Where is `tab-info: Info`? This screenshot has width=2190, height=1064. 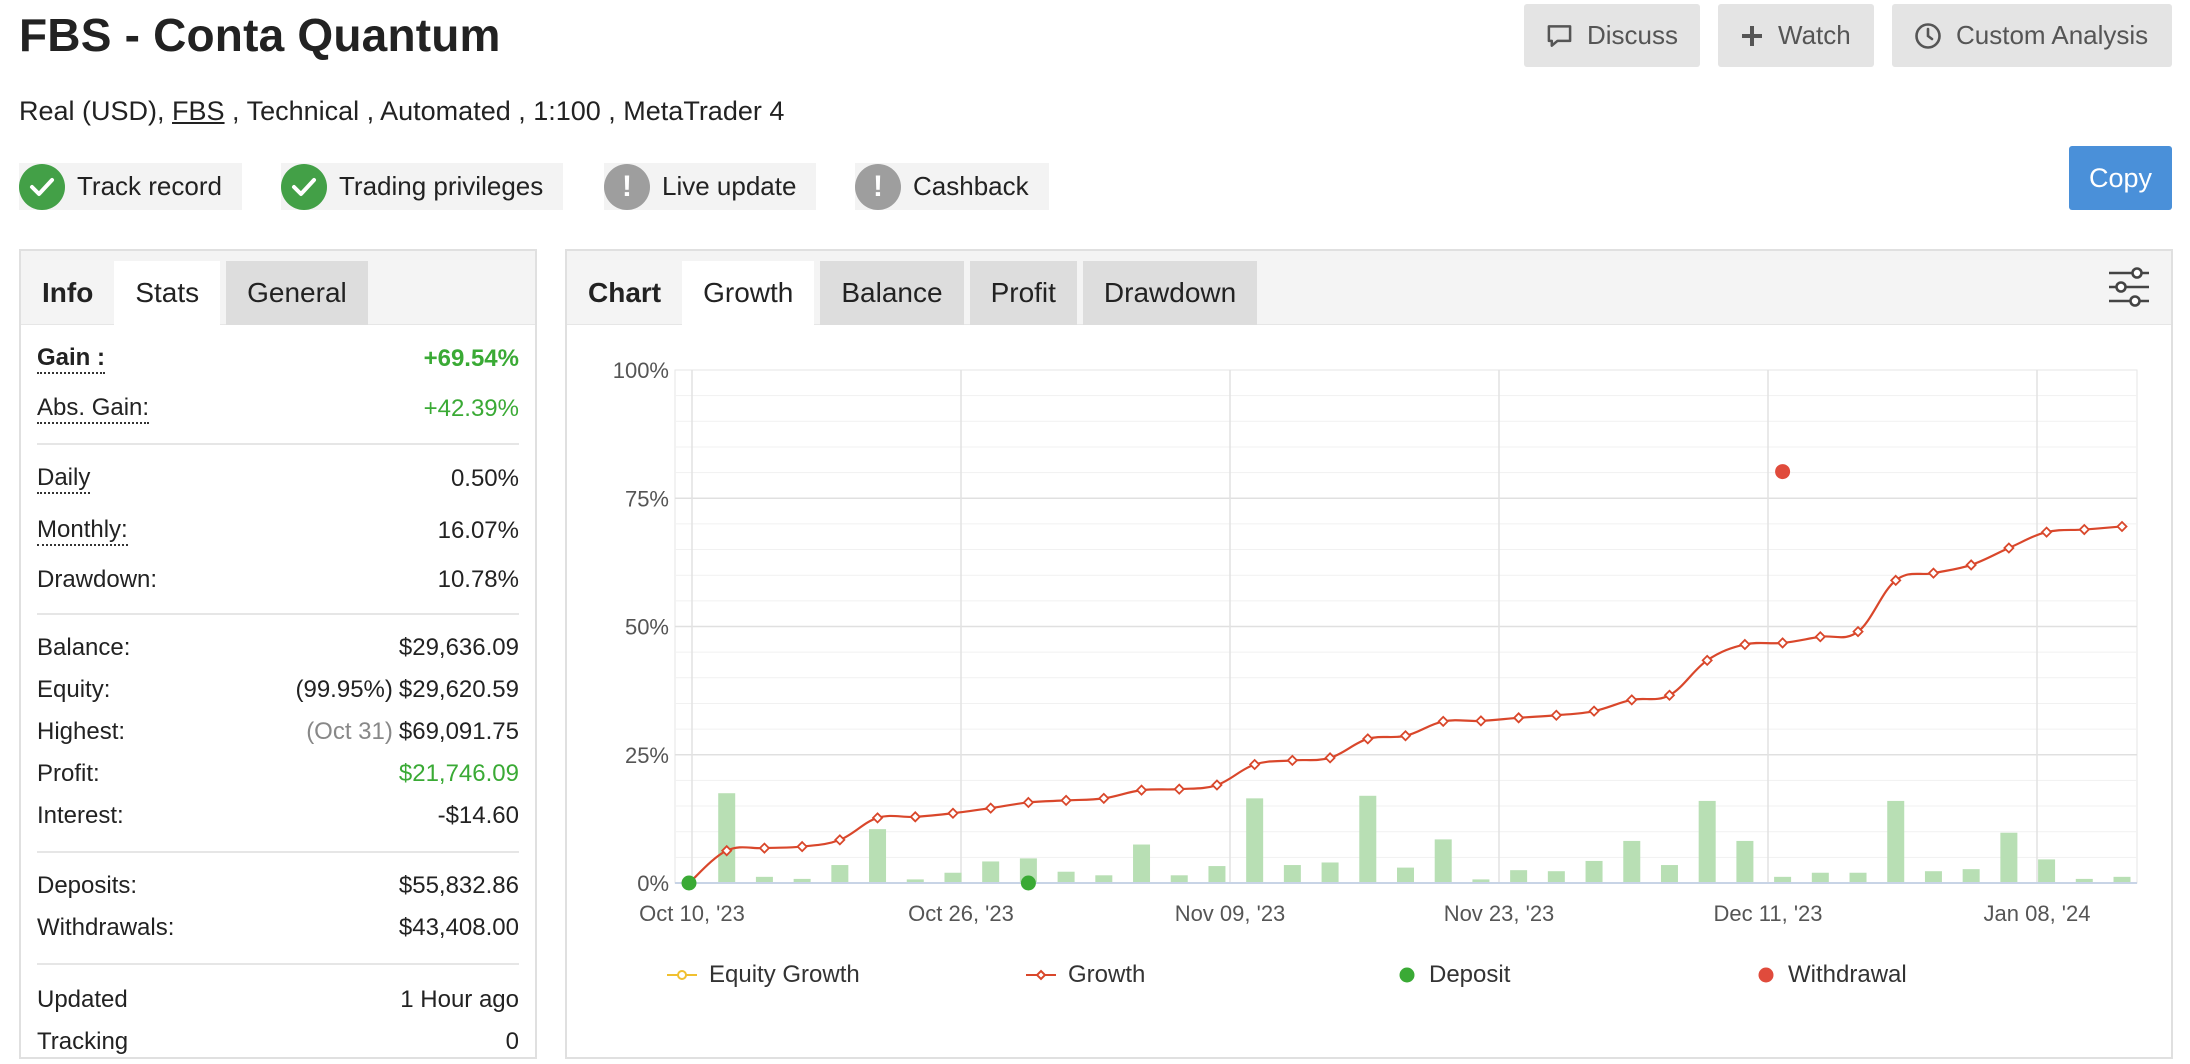
tab-info: Info is located at coordinates (68, 292).